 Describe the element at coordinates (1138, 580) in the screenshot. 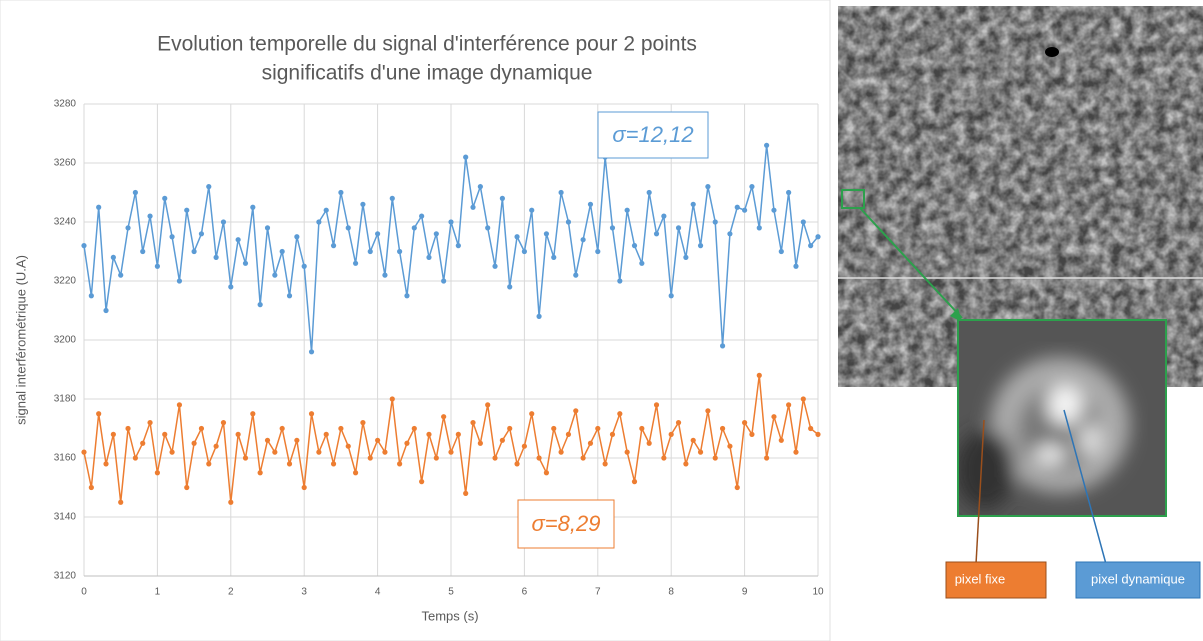

I see `label-box` at that location.